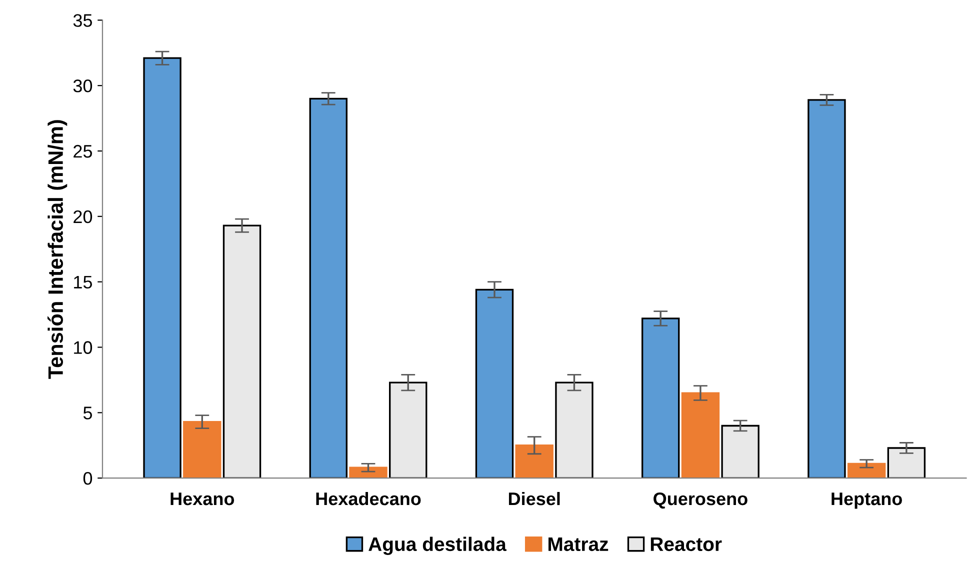  I want to click on y-tick-label: 20, so click(83, 217).